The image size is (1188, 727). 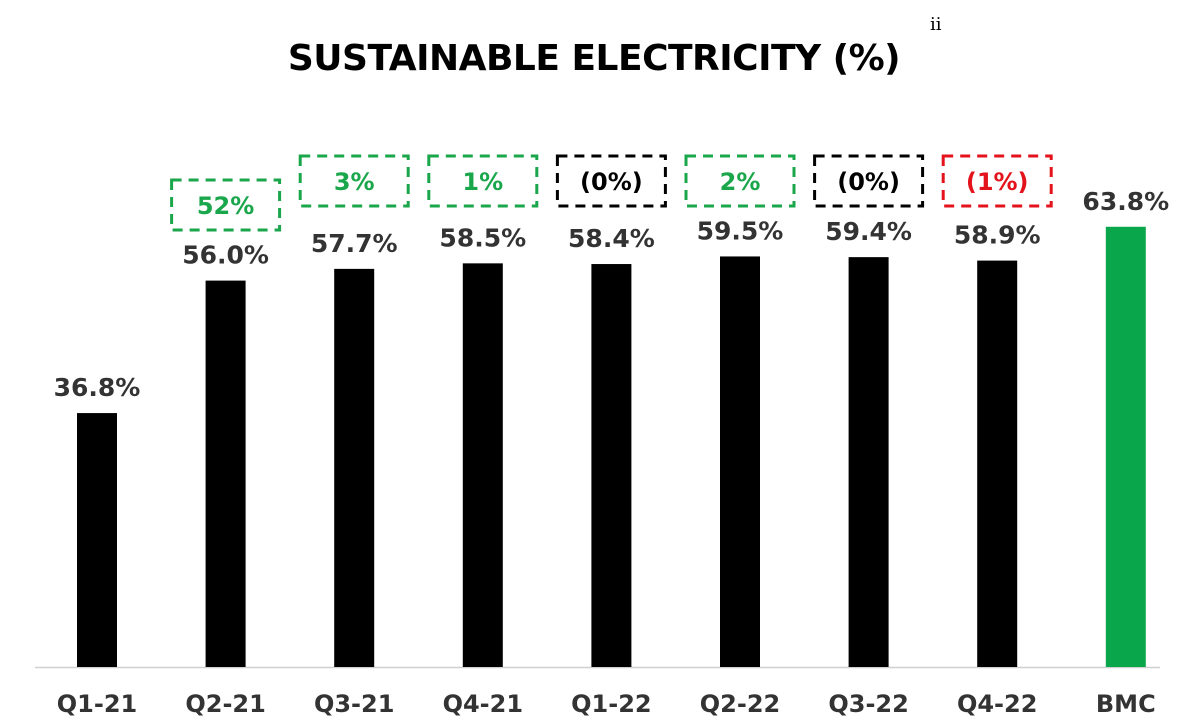 I want to click on value-label: 58.9%, so click(x=997, y=235).